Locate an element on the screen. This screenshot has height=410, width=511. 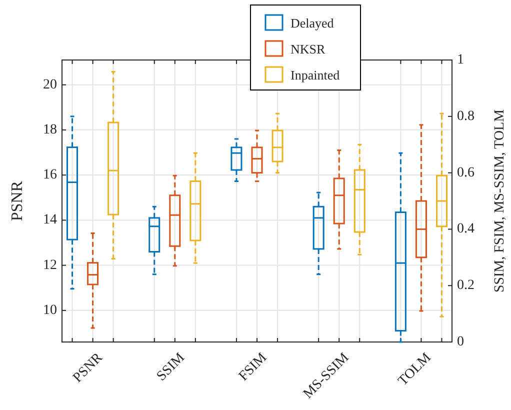
y2-tick-label: 0.8 is located at coordinates (465, 116).